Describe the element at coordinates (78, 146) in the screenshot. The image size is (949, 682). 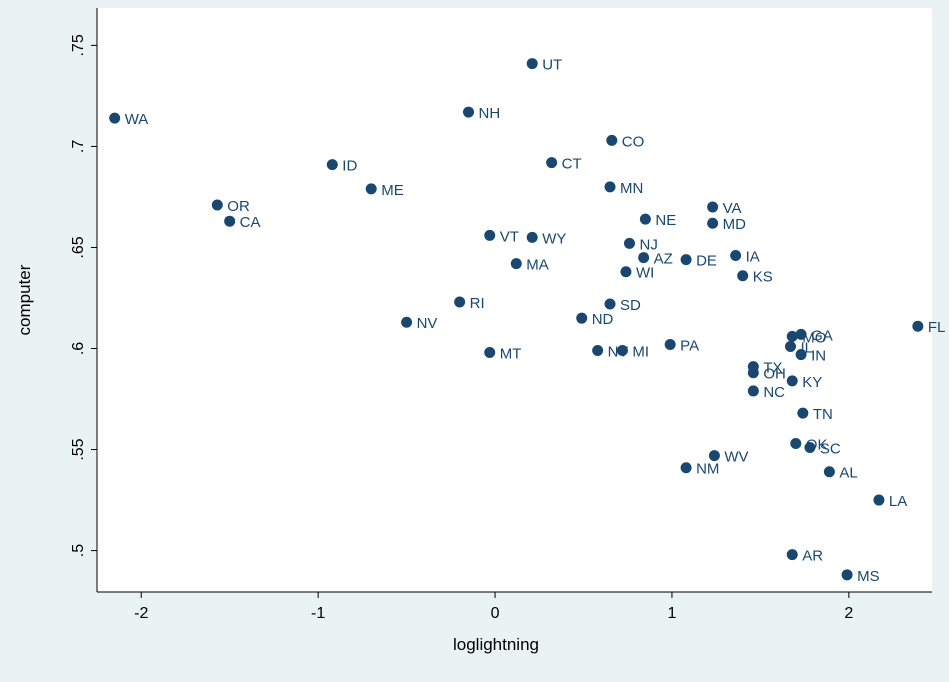
I see `y-tick-label: .7` at that location.